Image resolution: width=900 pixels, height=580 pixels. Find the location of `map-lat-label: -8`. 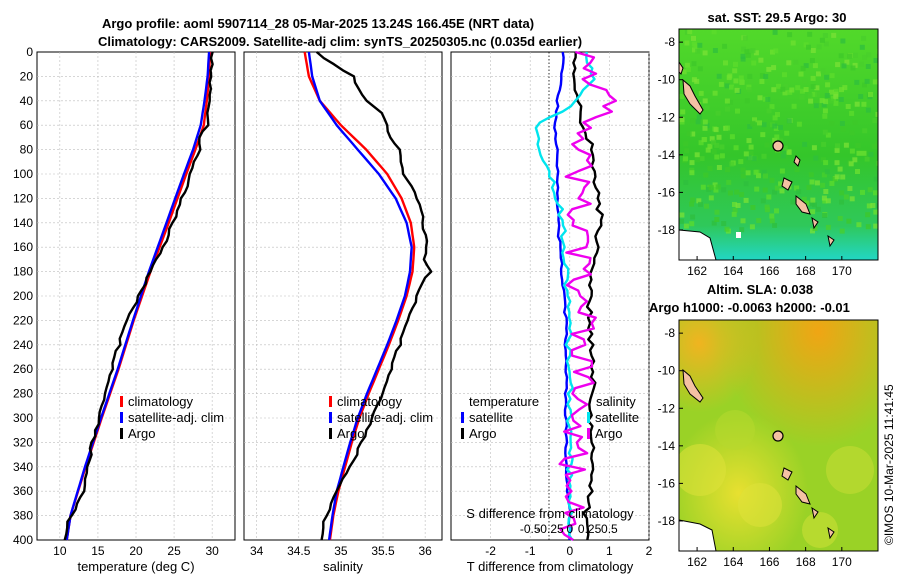

map-lat-label: -8 is located at coordinates (669, 333).